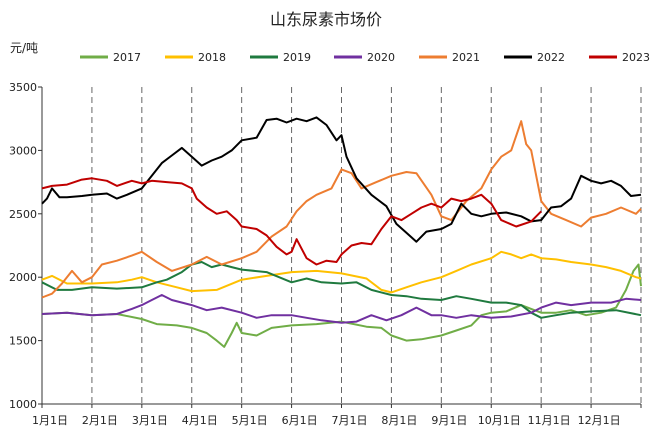 The height and width of the screenshot is (442, 653). What do you see at coordinates (23, 150) in the screenshot?
I see `y-tick-label: 3000` at bounding box center [23, 150].